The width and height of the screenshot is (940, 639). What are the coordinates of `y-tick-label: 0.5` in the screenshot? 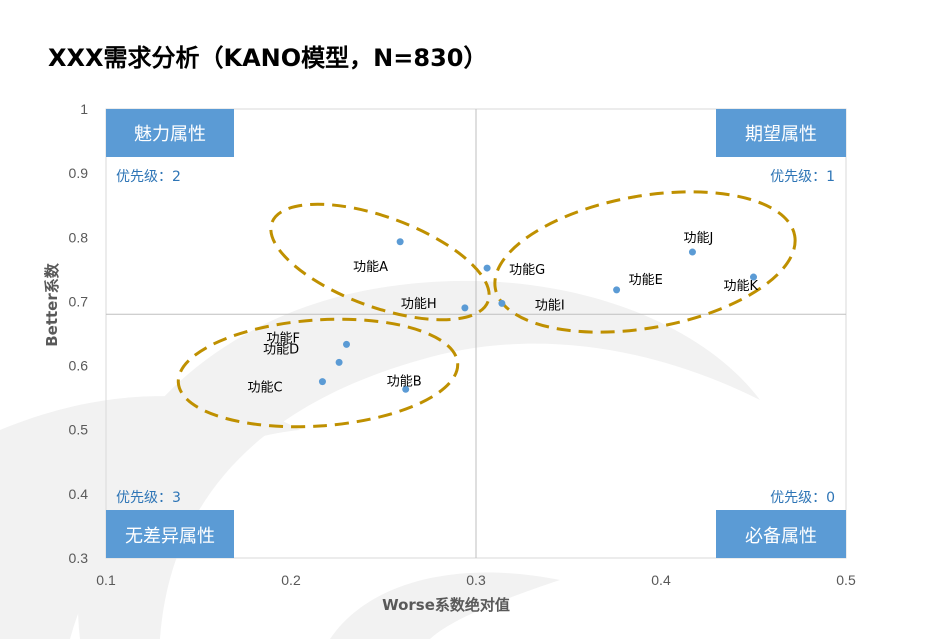 It's located at (79, 430).